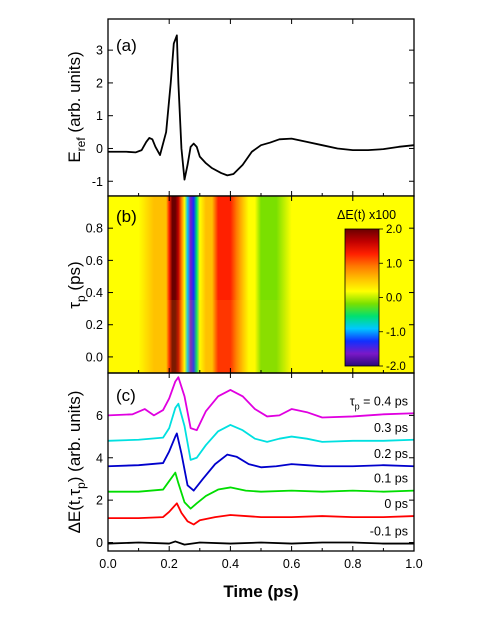 This screenshot has width=485, height=628. I want to click on panel-b-ylabel: τp (ps), so click(76, 284).